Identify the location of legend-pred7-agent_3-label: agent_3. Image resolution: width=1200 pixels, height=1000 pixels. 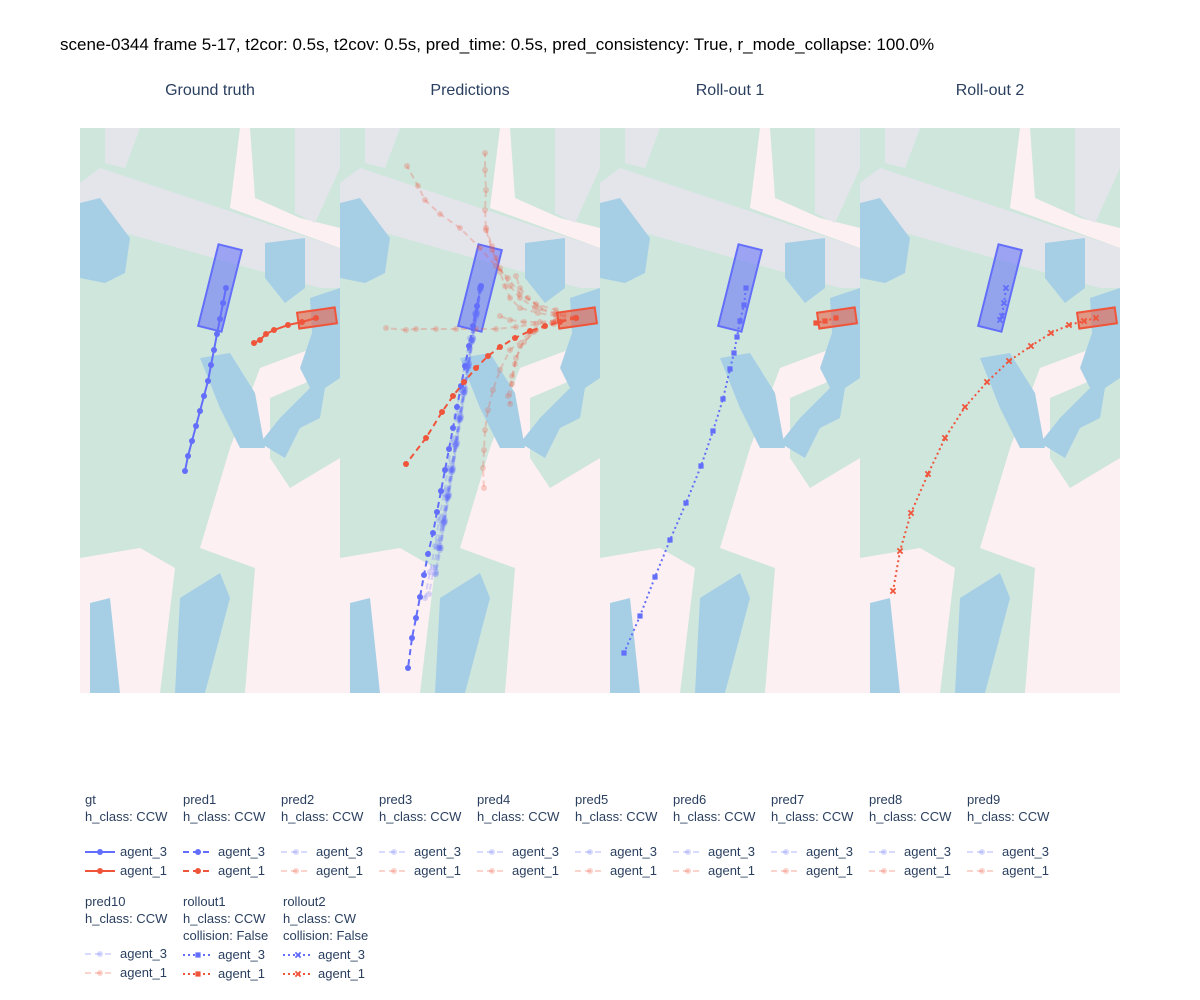
(829, 851).